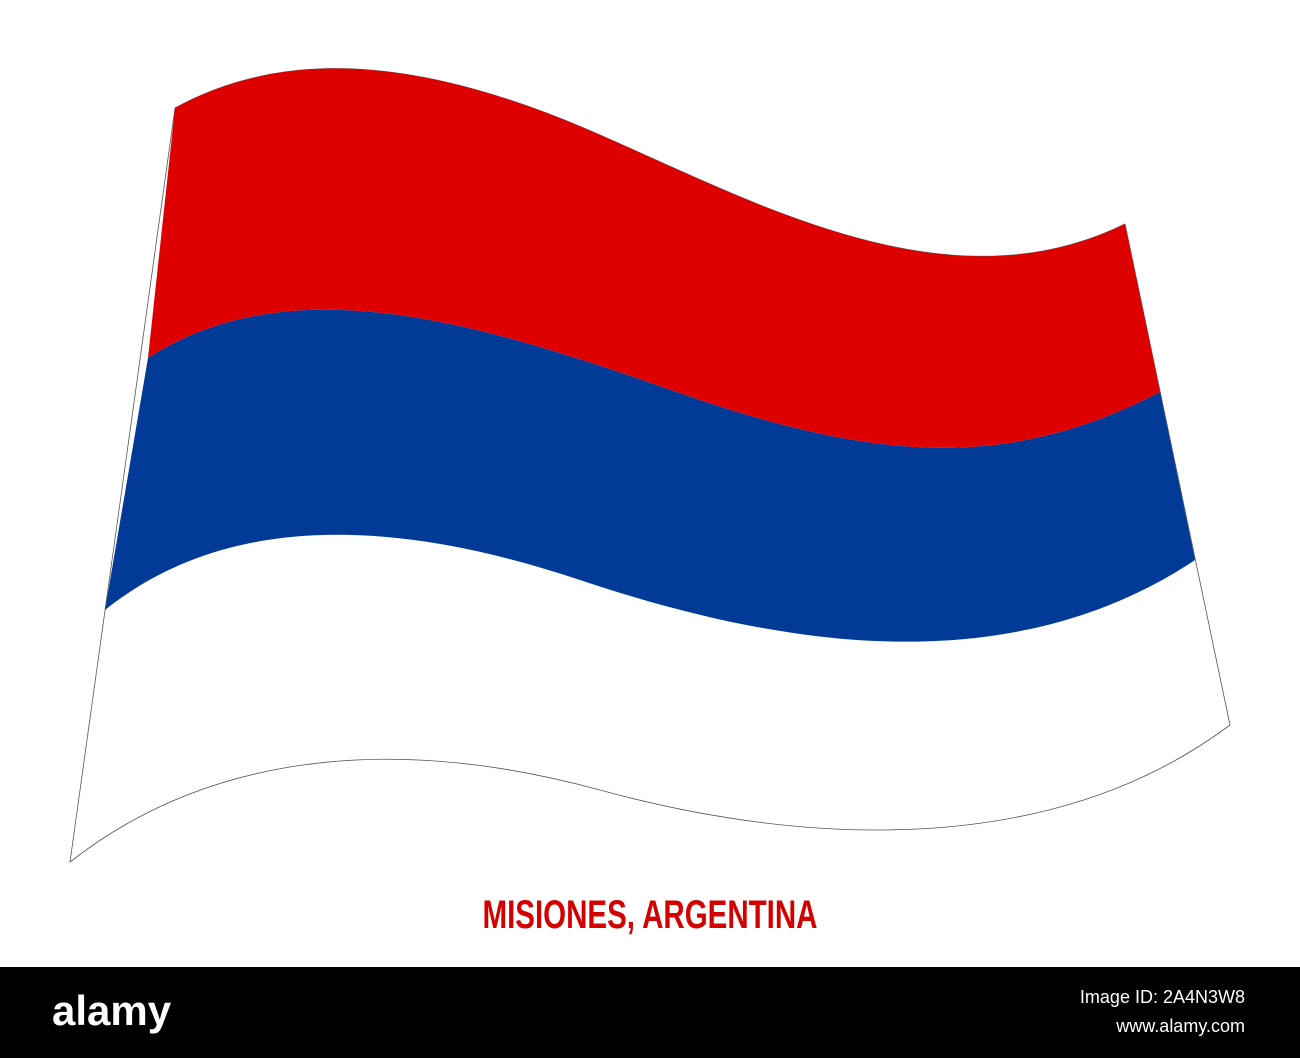 Image resolution: width=1300 pixels, height=1058 pixels. I want to click on footer-bar, so click(650, 1012).